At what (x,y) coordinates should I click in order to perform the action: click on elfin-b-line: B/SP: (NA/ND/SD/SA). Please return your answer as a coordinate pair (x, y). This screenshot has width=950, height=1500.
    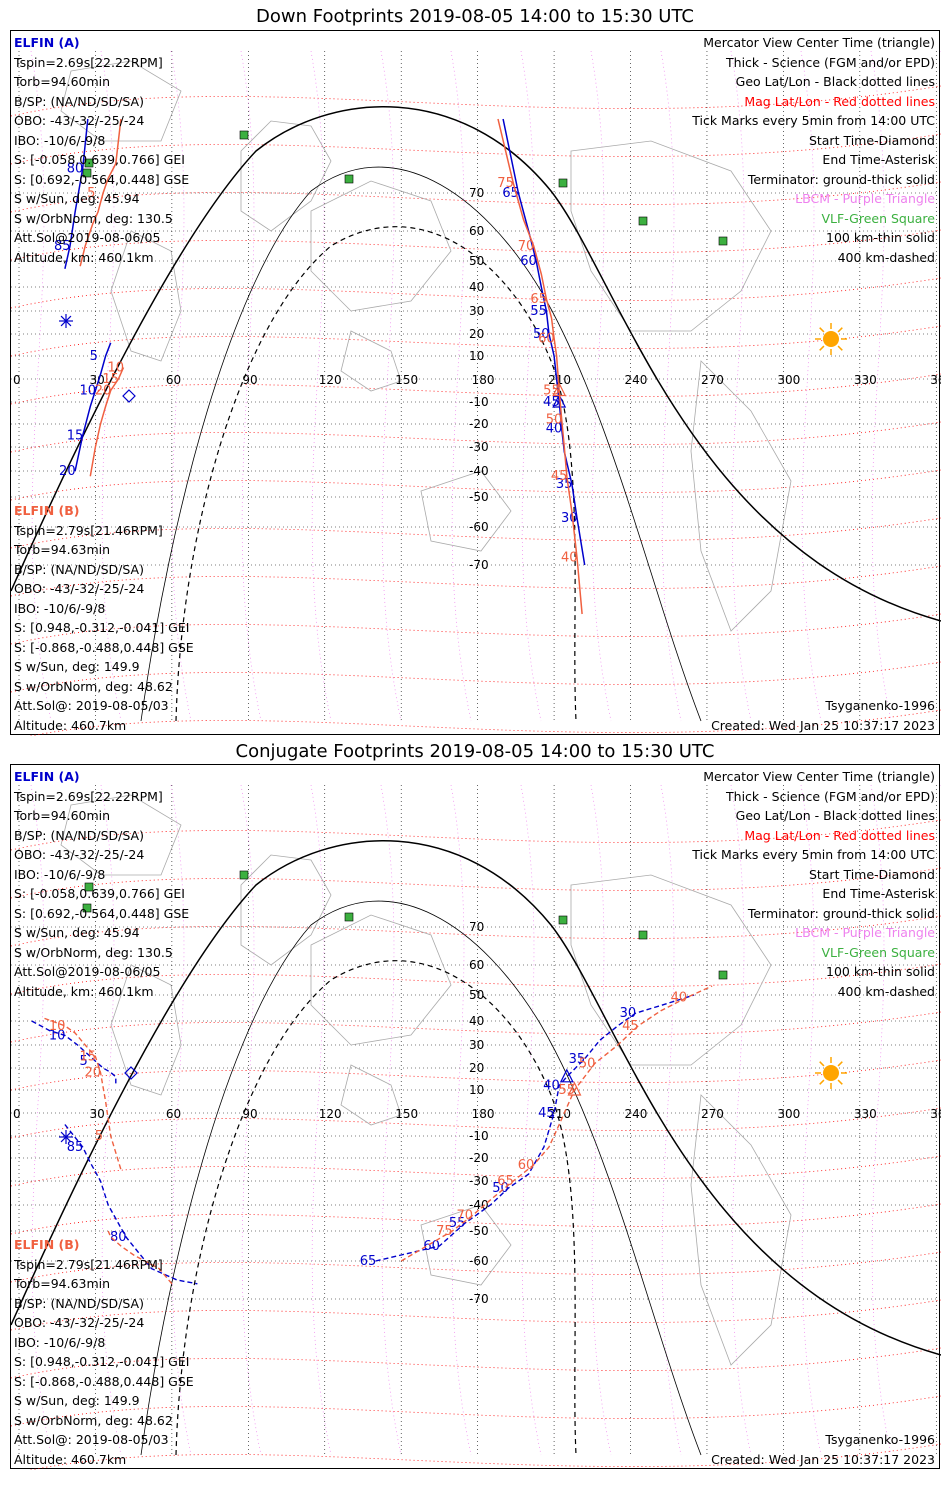
    Looking at the image, I should click on (79, 569).